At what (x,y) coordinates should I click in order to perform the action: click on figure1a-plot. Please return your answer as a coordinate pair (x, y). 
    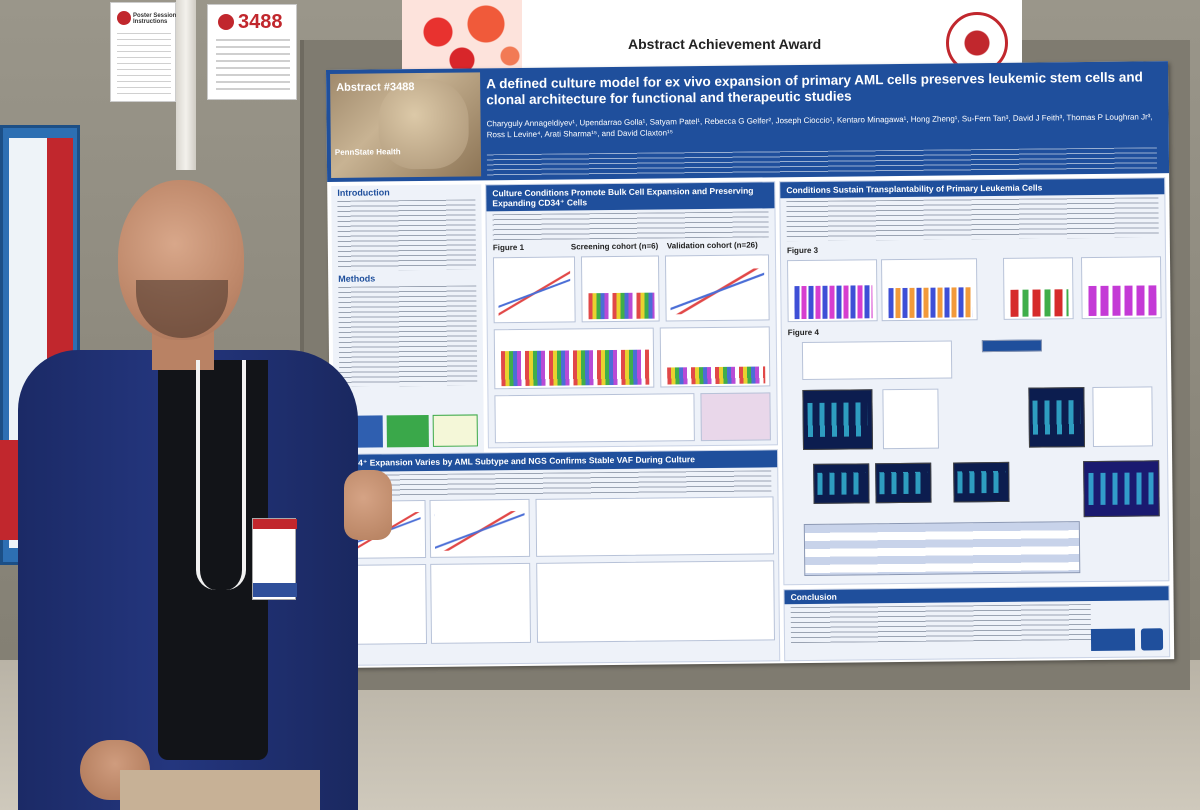
    Looking at the image, I should click on (534, 290).